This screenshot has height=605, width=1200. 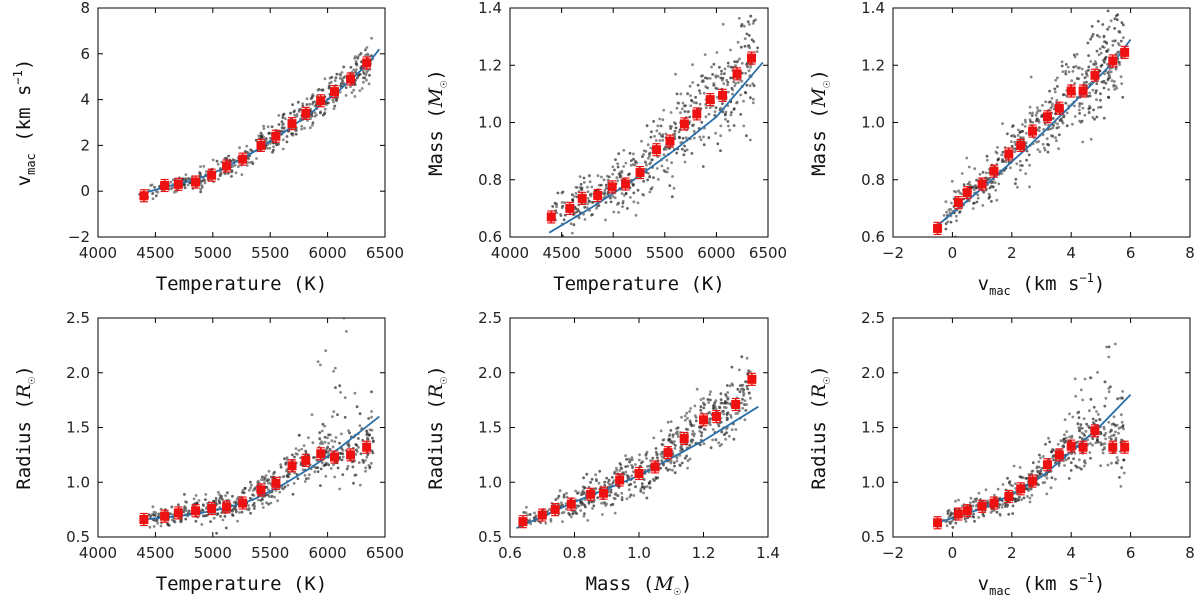 I want to click on x-tick-label: 4000, so click(x=98, y=553).